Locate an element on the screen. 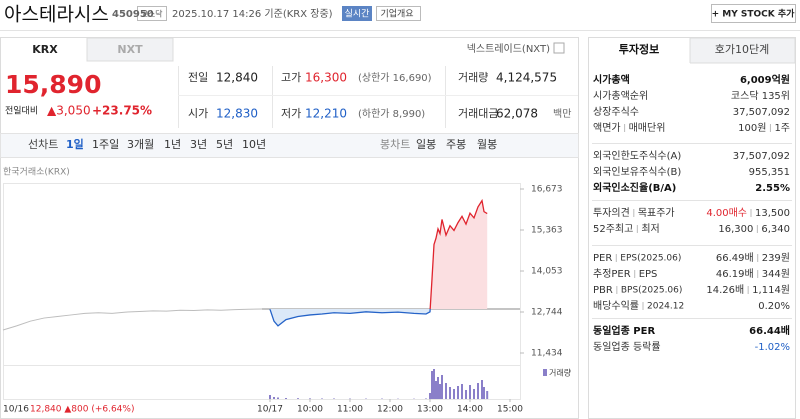 The width and height of the screenshot is (800, 419). market-badge is located at coordinates (152, 13).